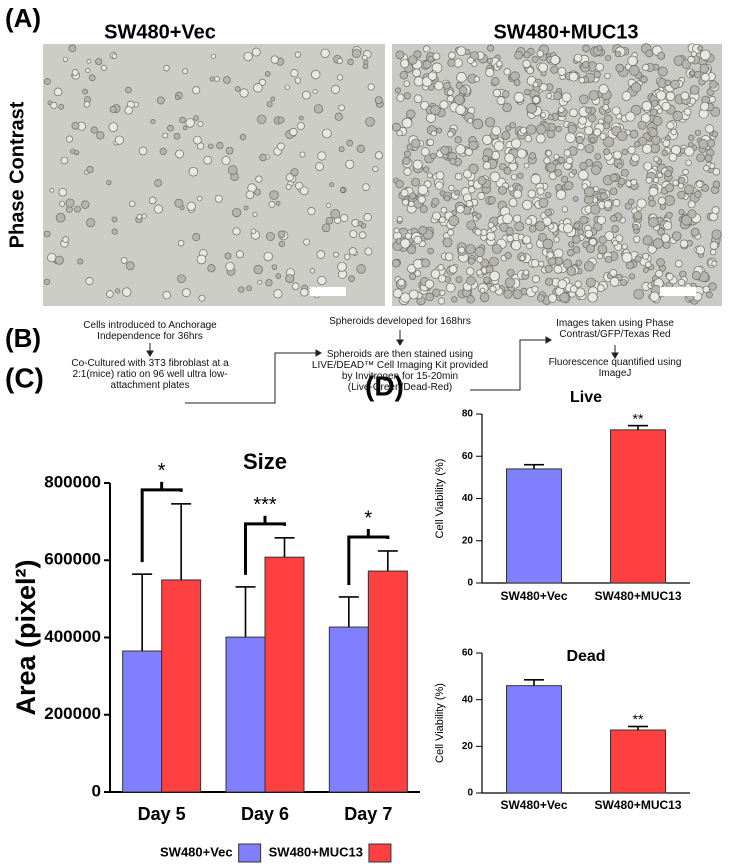  I want to click on image-title: SW480+Vec, so click(160, 32).